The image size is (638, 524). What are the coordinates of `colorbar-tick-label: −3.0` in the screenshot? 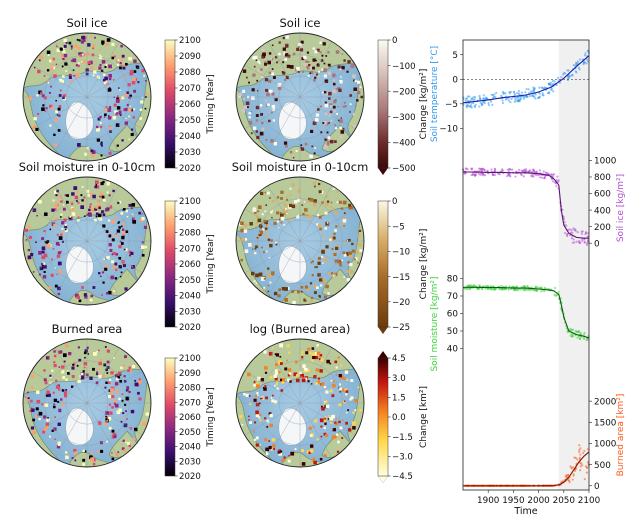 It's located at (402, 458).